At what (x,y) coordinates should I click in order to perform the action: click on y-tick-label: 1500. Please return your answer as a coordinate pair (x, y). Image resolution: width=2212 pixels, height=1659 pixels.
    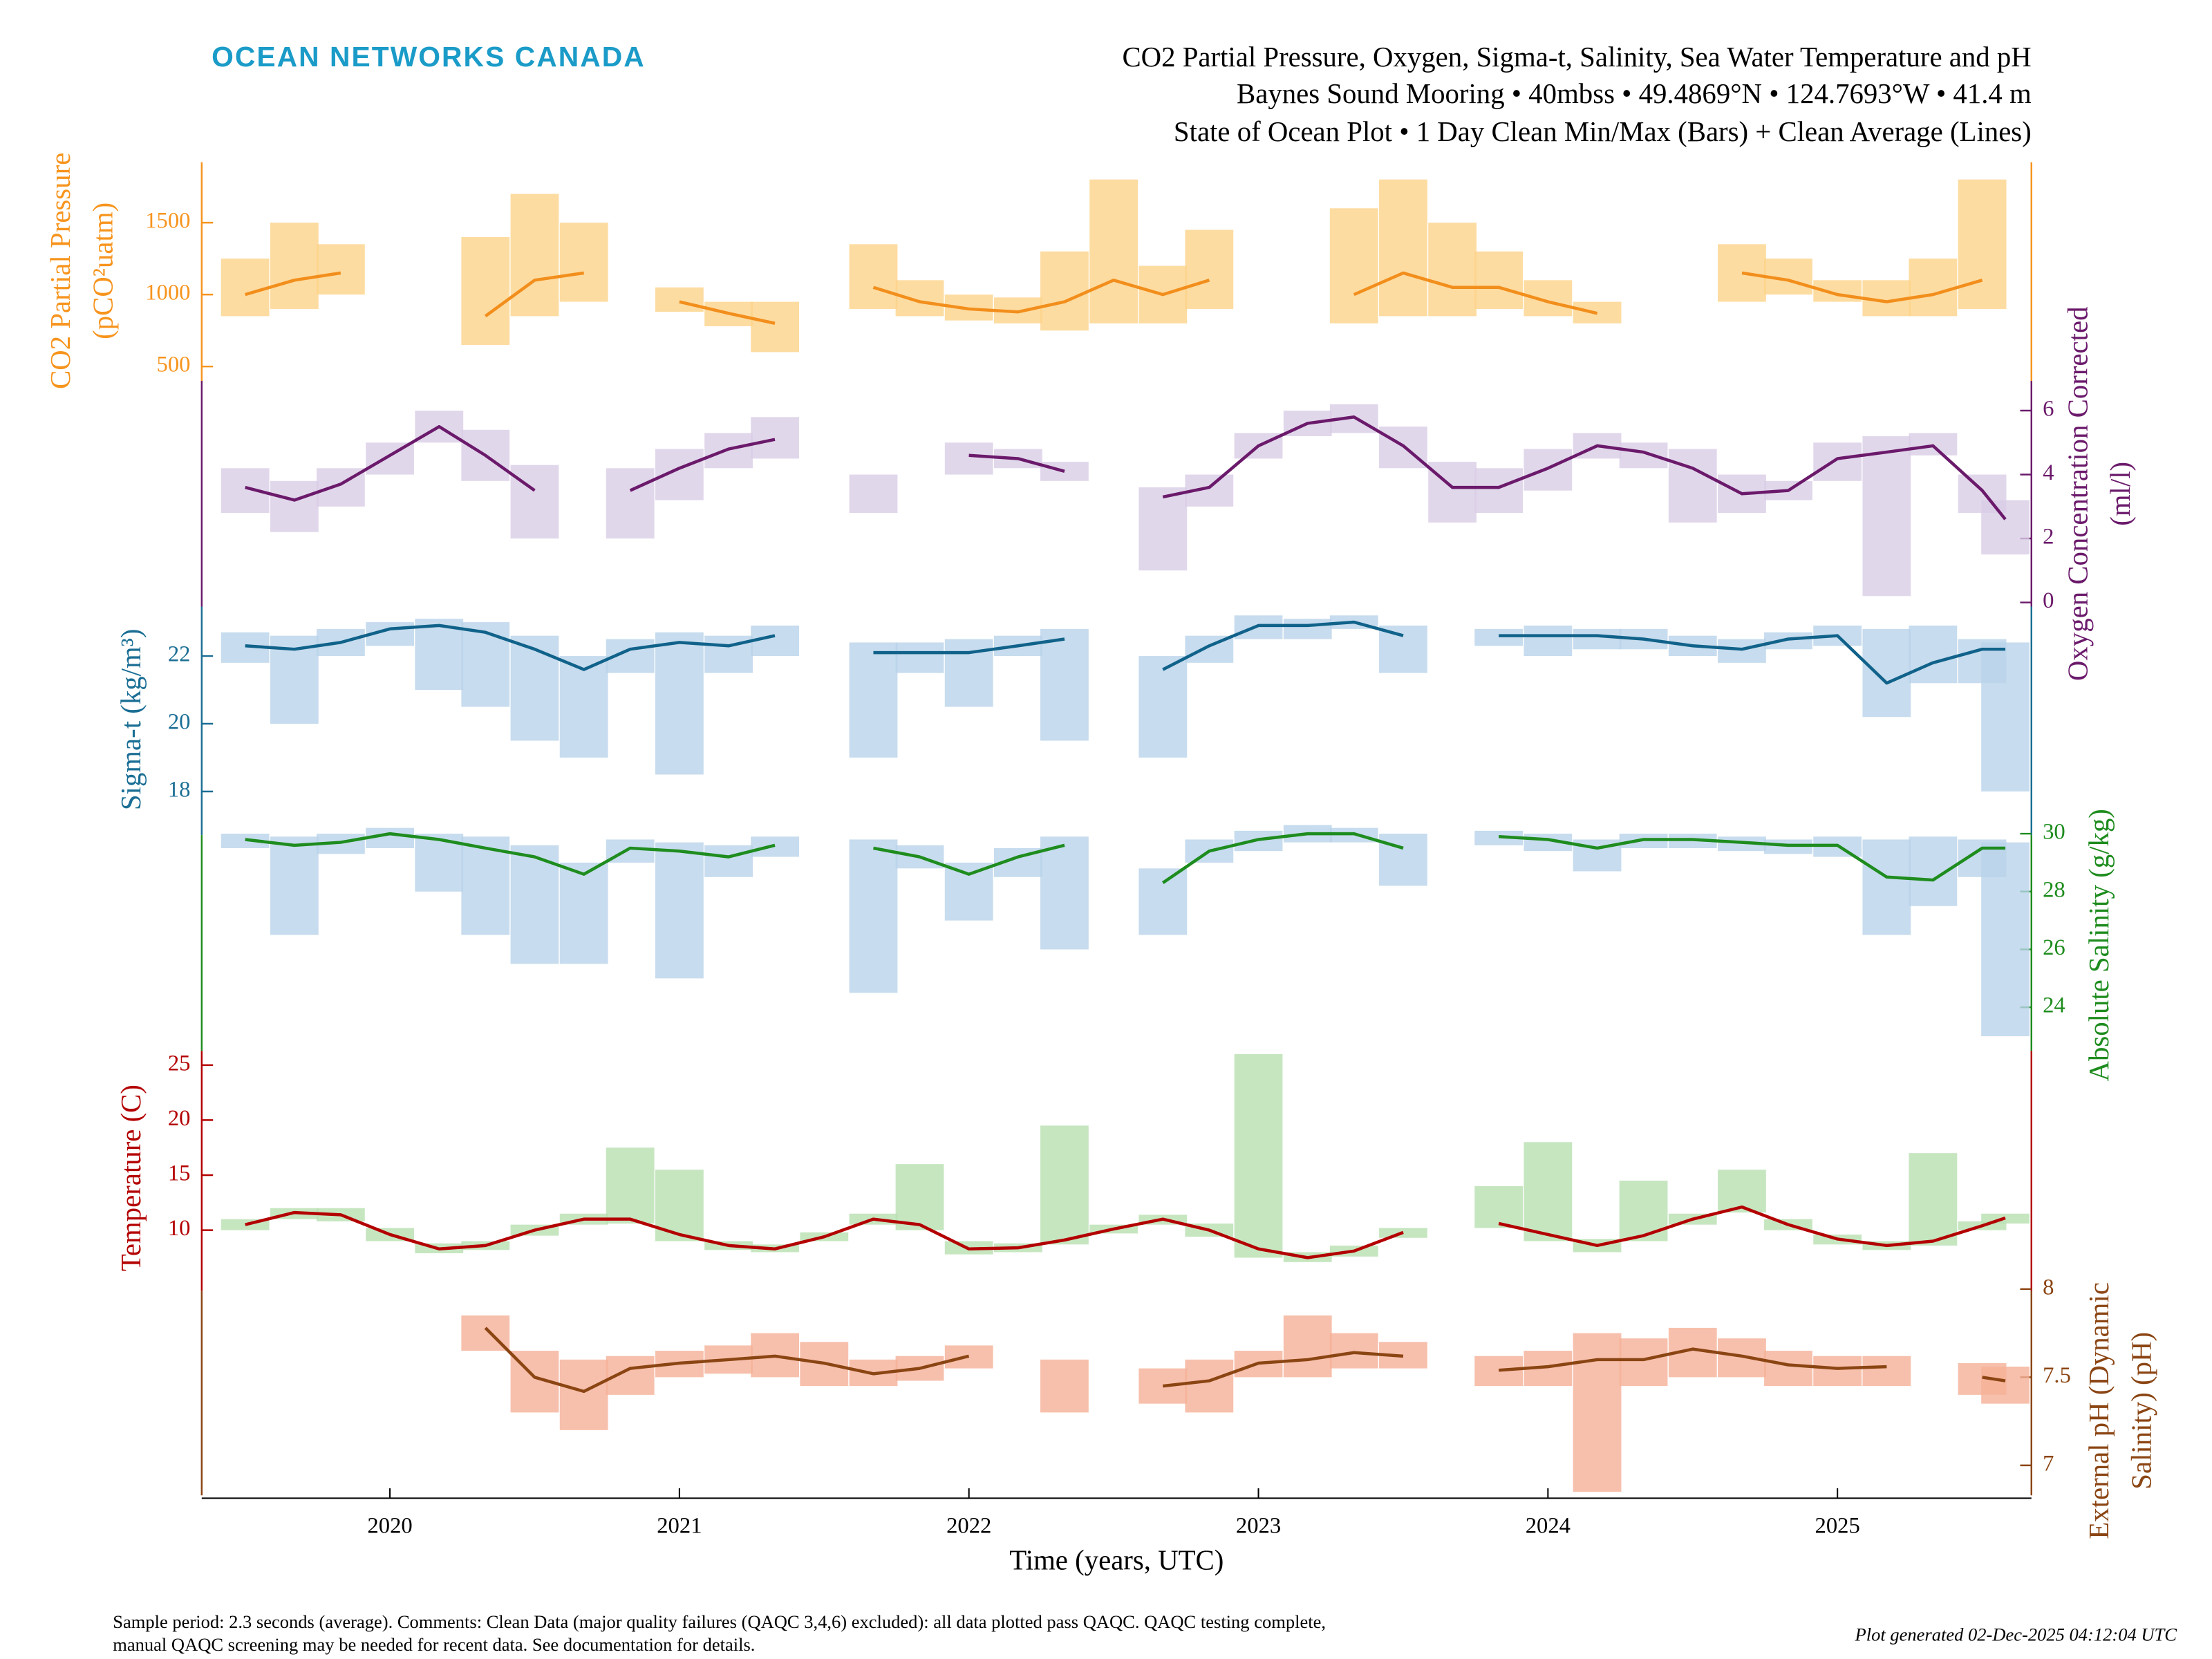
    Looking at the image, I should click on (167, 222).